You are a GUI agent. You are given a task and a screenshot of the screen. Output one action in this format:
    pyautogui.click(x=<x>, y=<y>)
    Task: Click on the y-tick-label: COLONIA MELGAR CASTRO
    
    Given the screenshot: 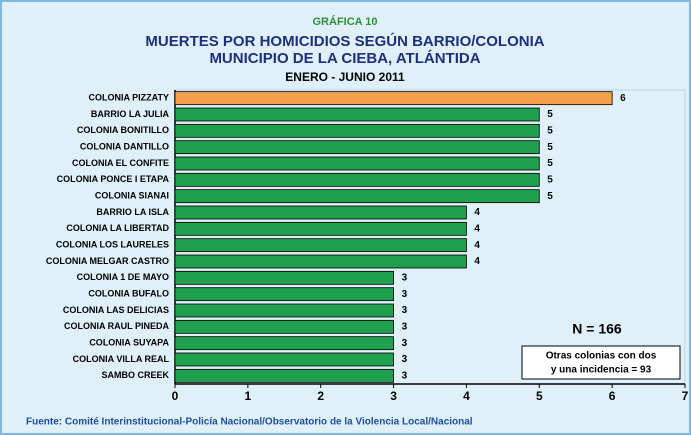 What is the action you would take?
    pyautogui.click(x=107, y=261)
    